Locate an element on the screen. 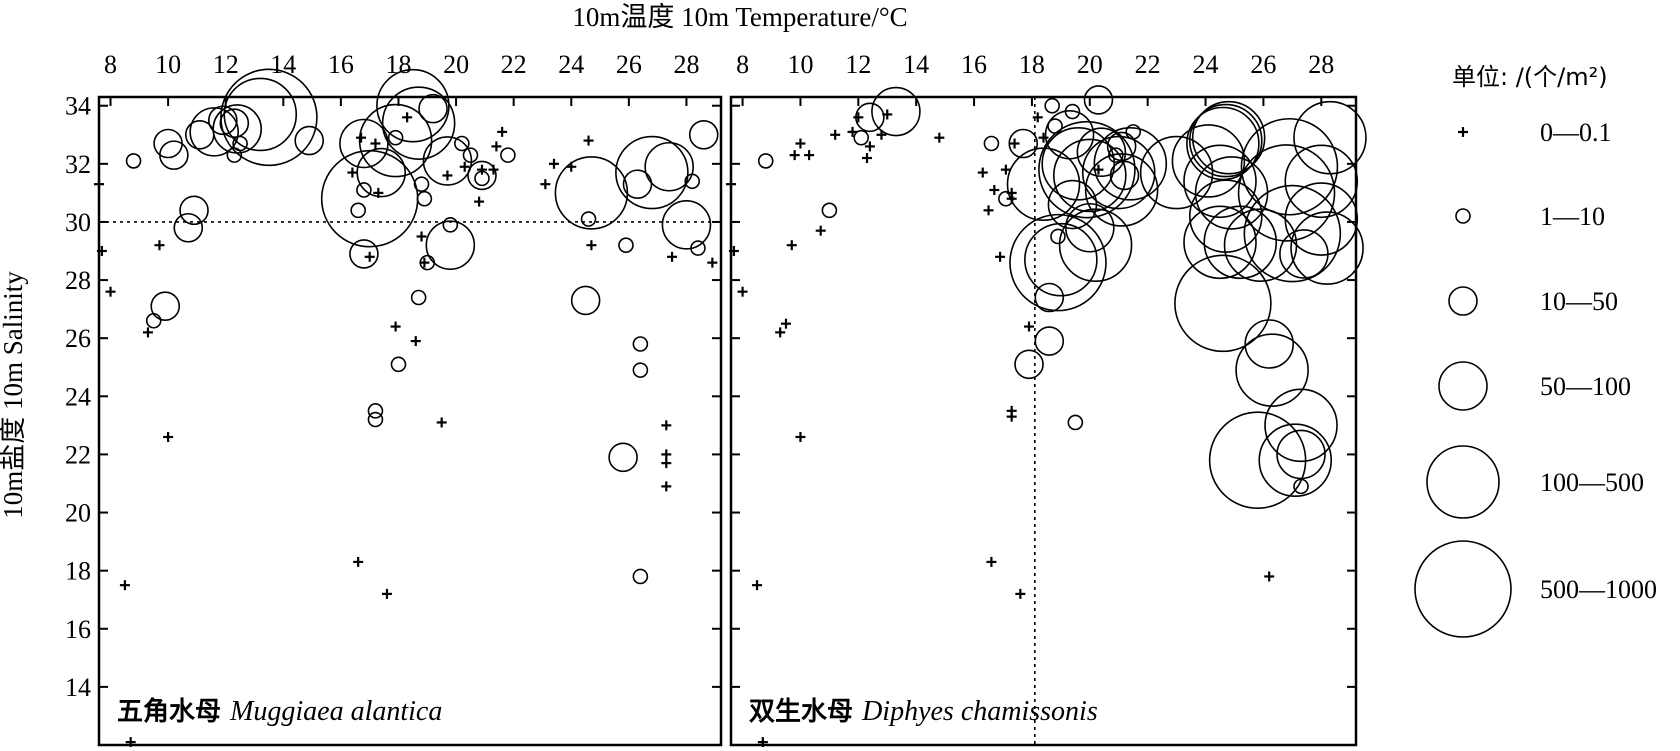  legend-symbol-plus is located at coordinates (1463, 132).